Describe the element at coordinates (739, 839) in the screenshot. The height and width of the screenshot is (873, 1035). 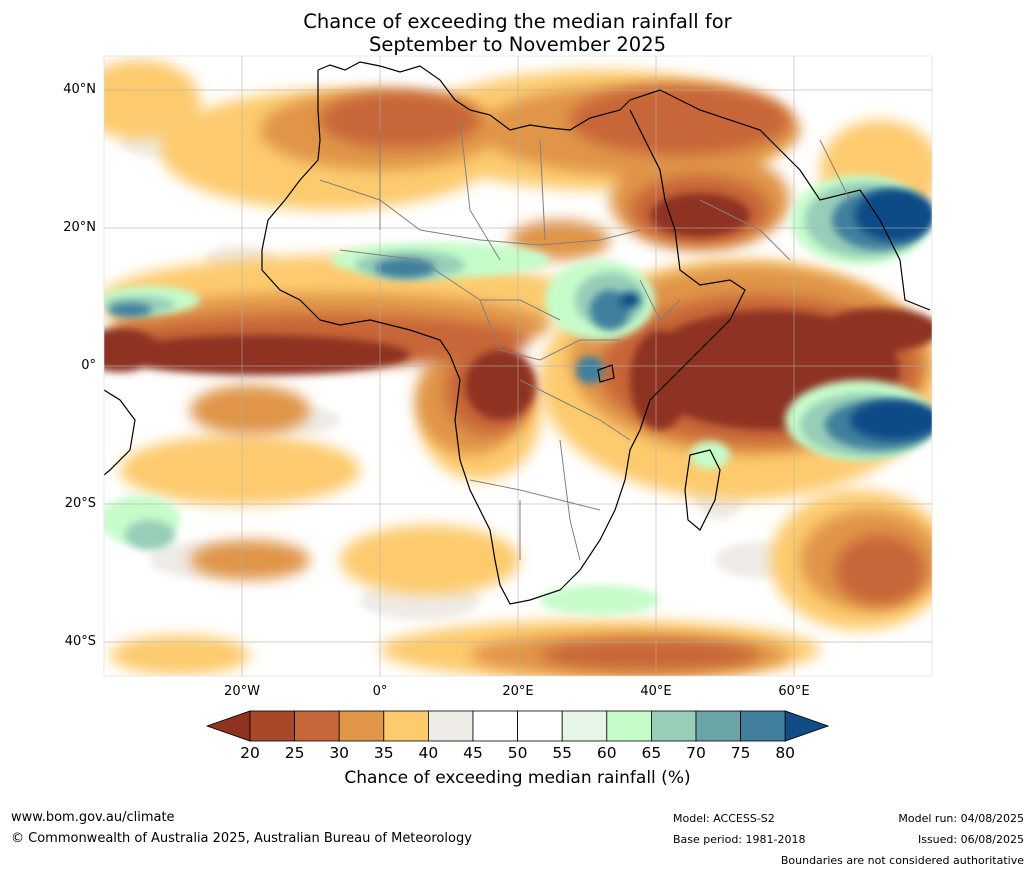
I see `base-period: Base period: 1981-2018` at that location.